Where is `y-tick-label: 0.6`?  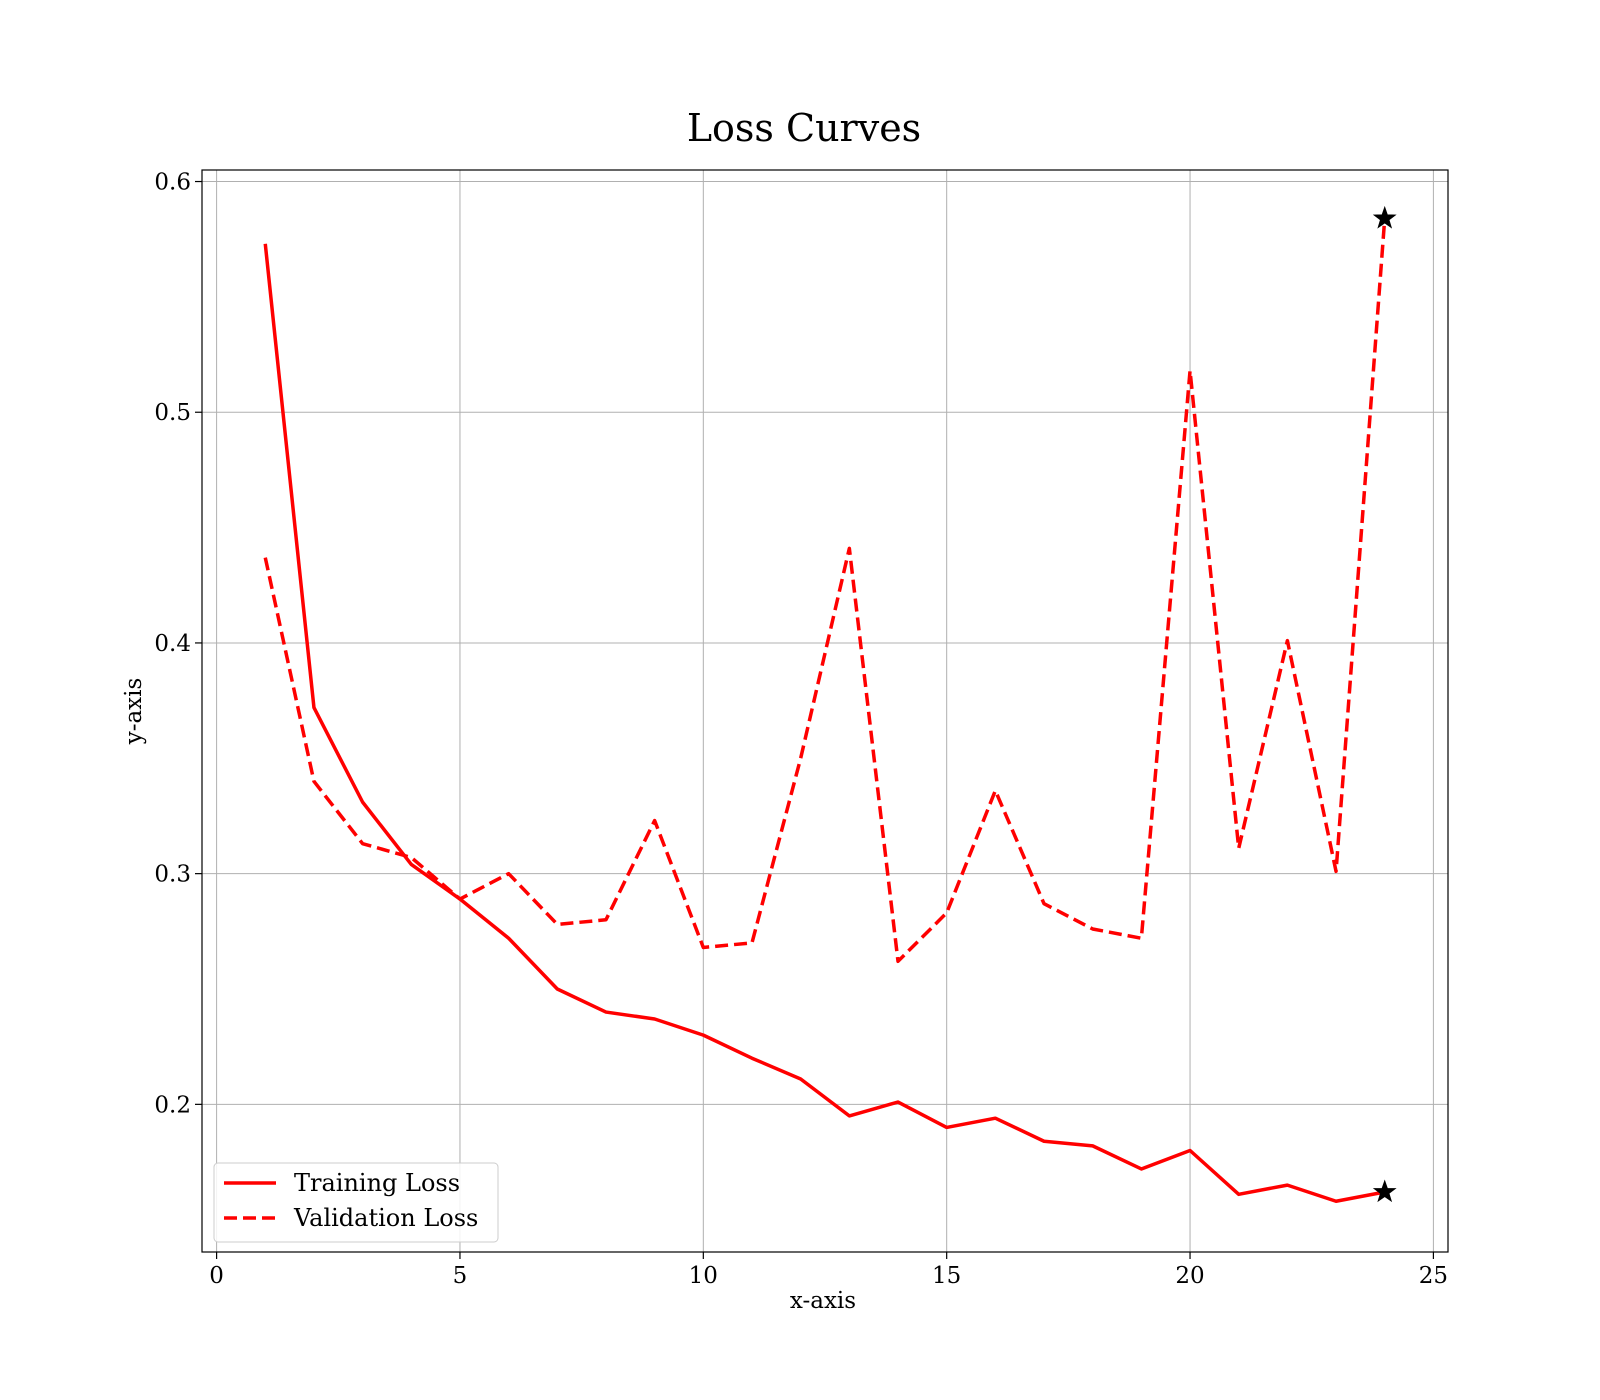 y-tick-label: 0.6 is located at coordinates (172, 183).